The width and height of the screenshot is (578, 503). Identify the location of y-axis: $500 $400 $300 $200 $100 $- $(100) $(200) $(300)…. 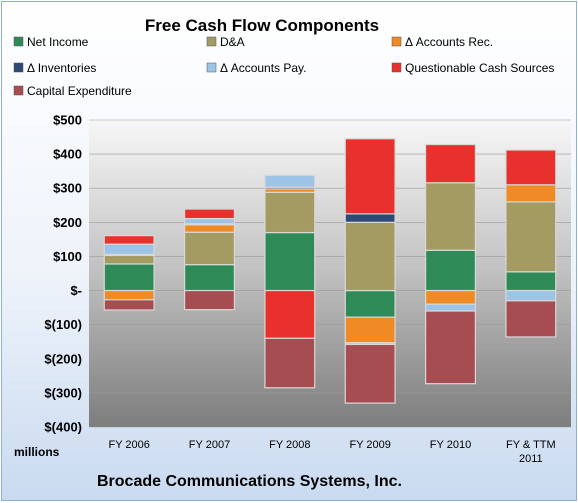
(63, 274).